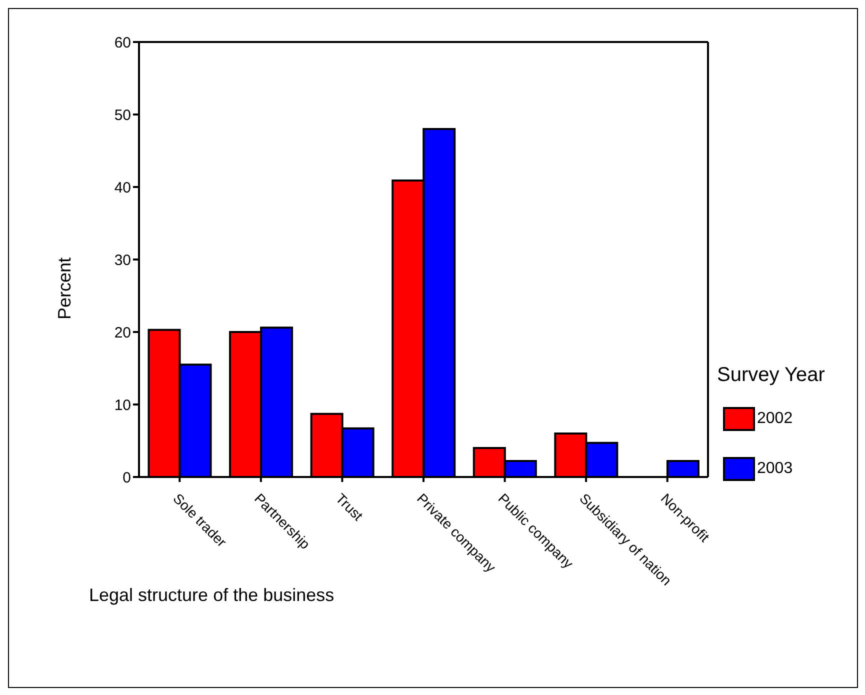 The width and height of the screenshot is (865, 695). Describe the element at coordinates (775, 469) in the screenshot. I see `legend-label: 2003` at that location.